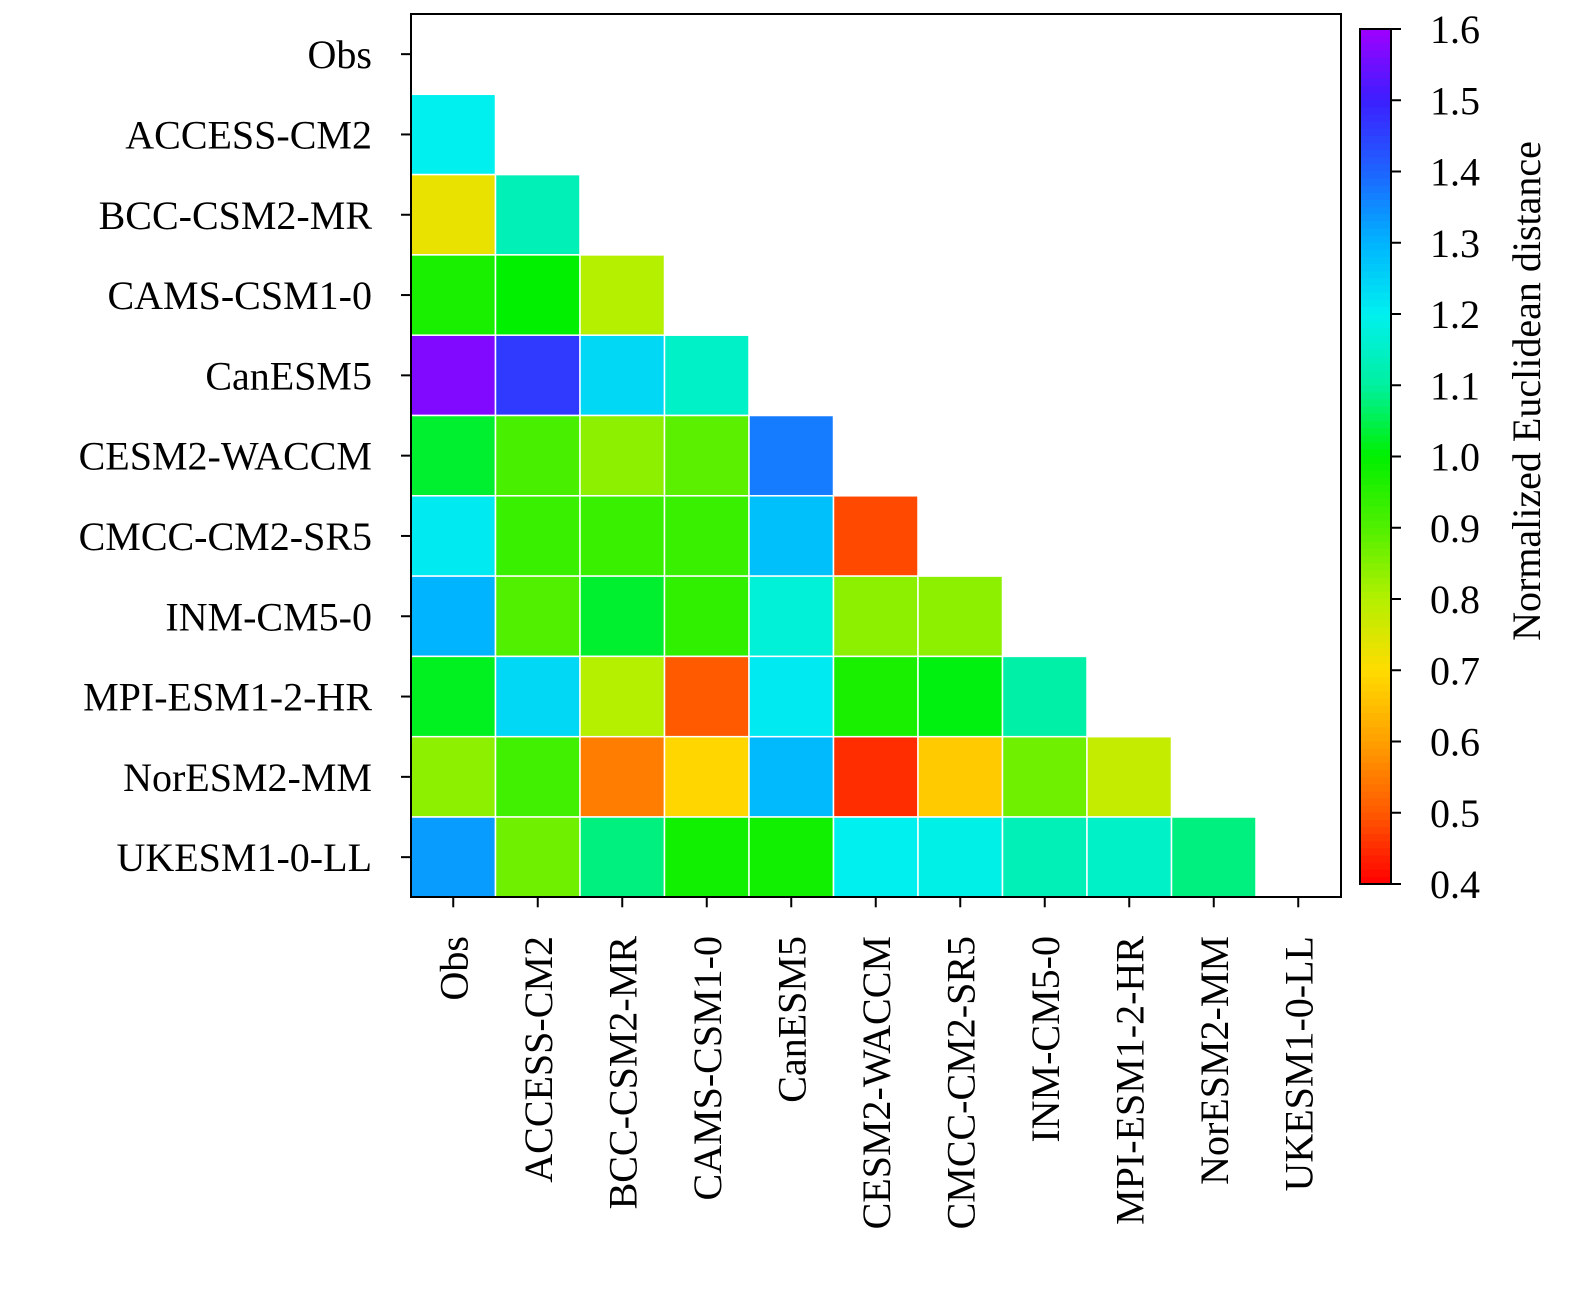  I want to click on y-tick-label: UKESM1-0-LL, so click(244, 857).